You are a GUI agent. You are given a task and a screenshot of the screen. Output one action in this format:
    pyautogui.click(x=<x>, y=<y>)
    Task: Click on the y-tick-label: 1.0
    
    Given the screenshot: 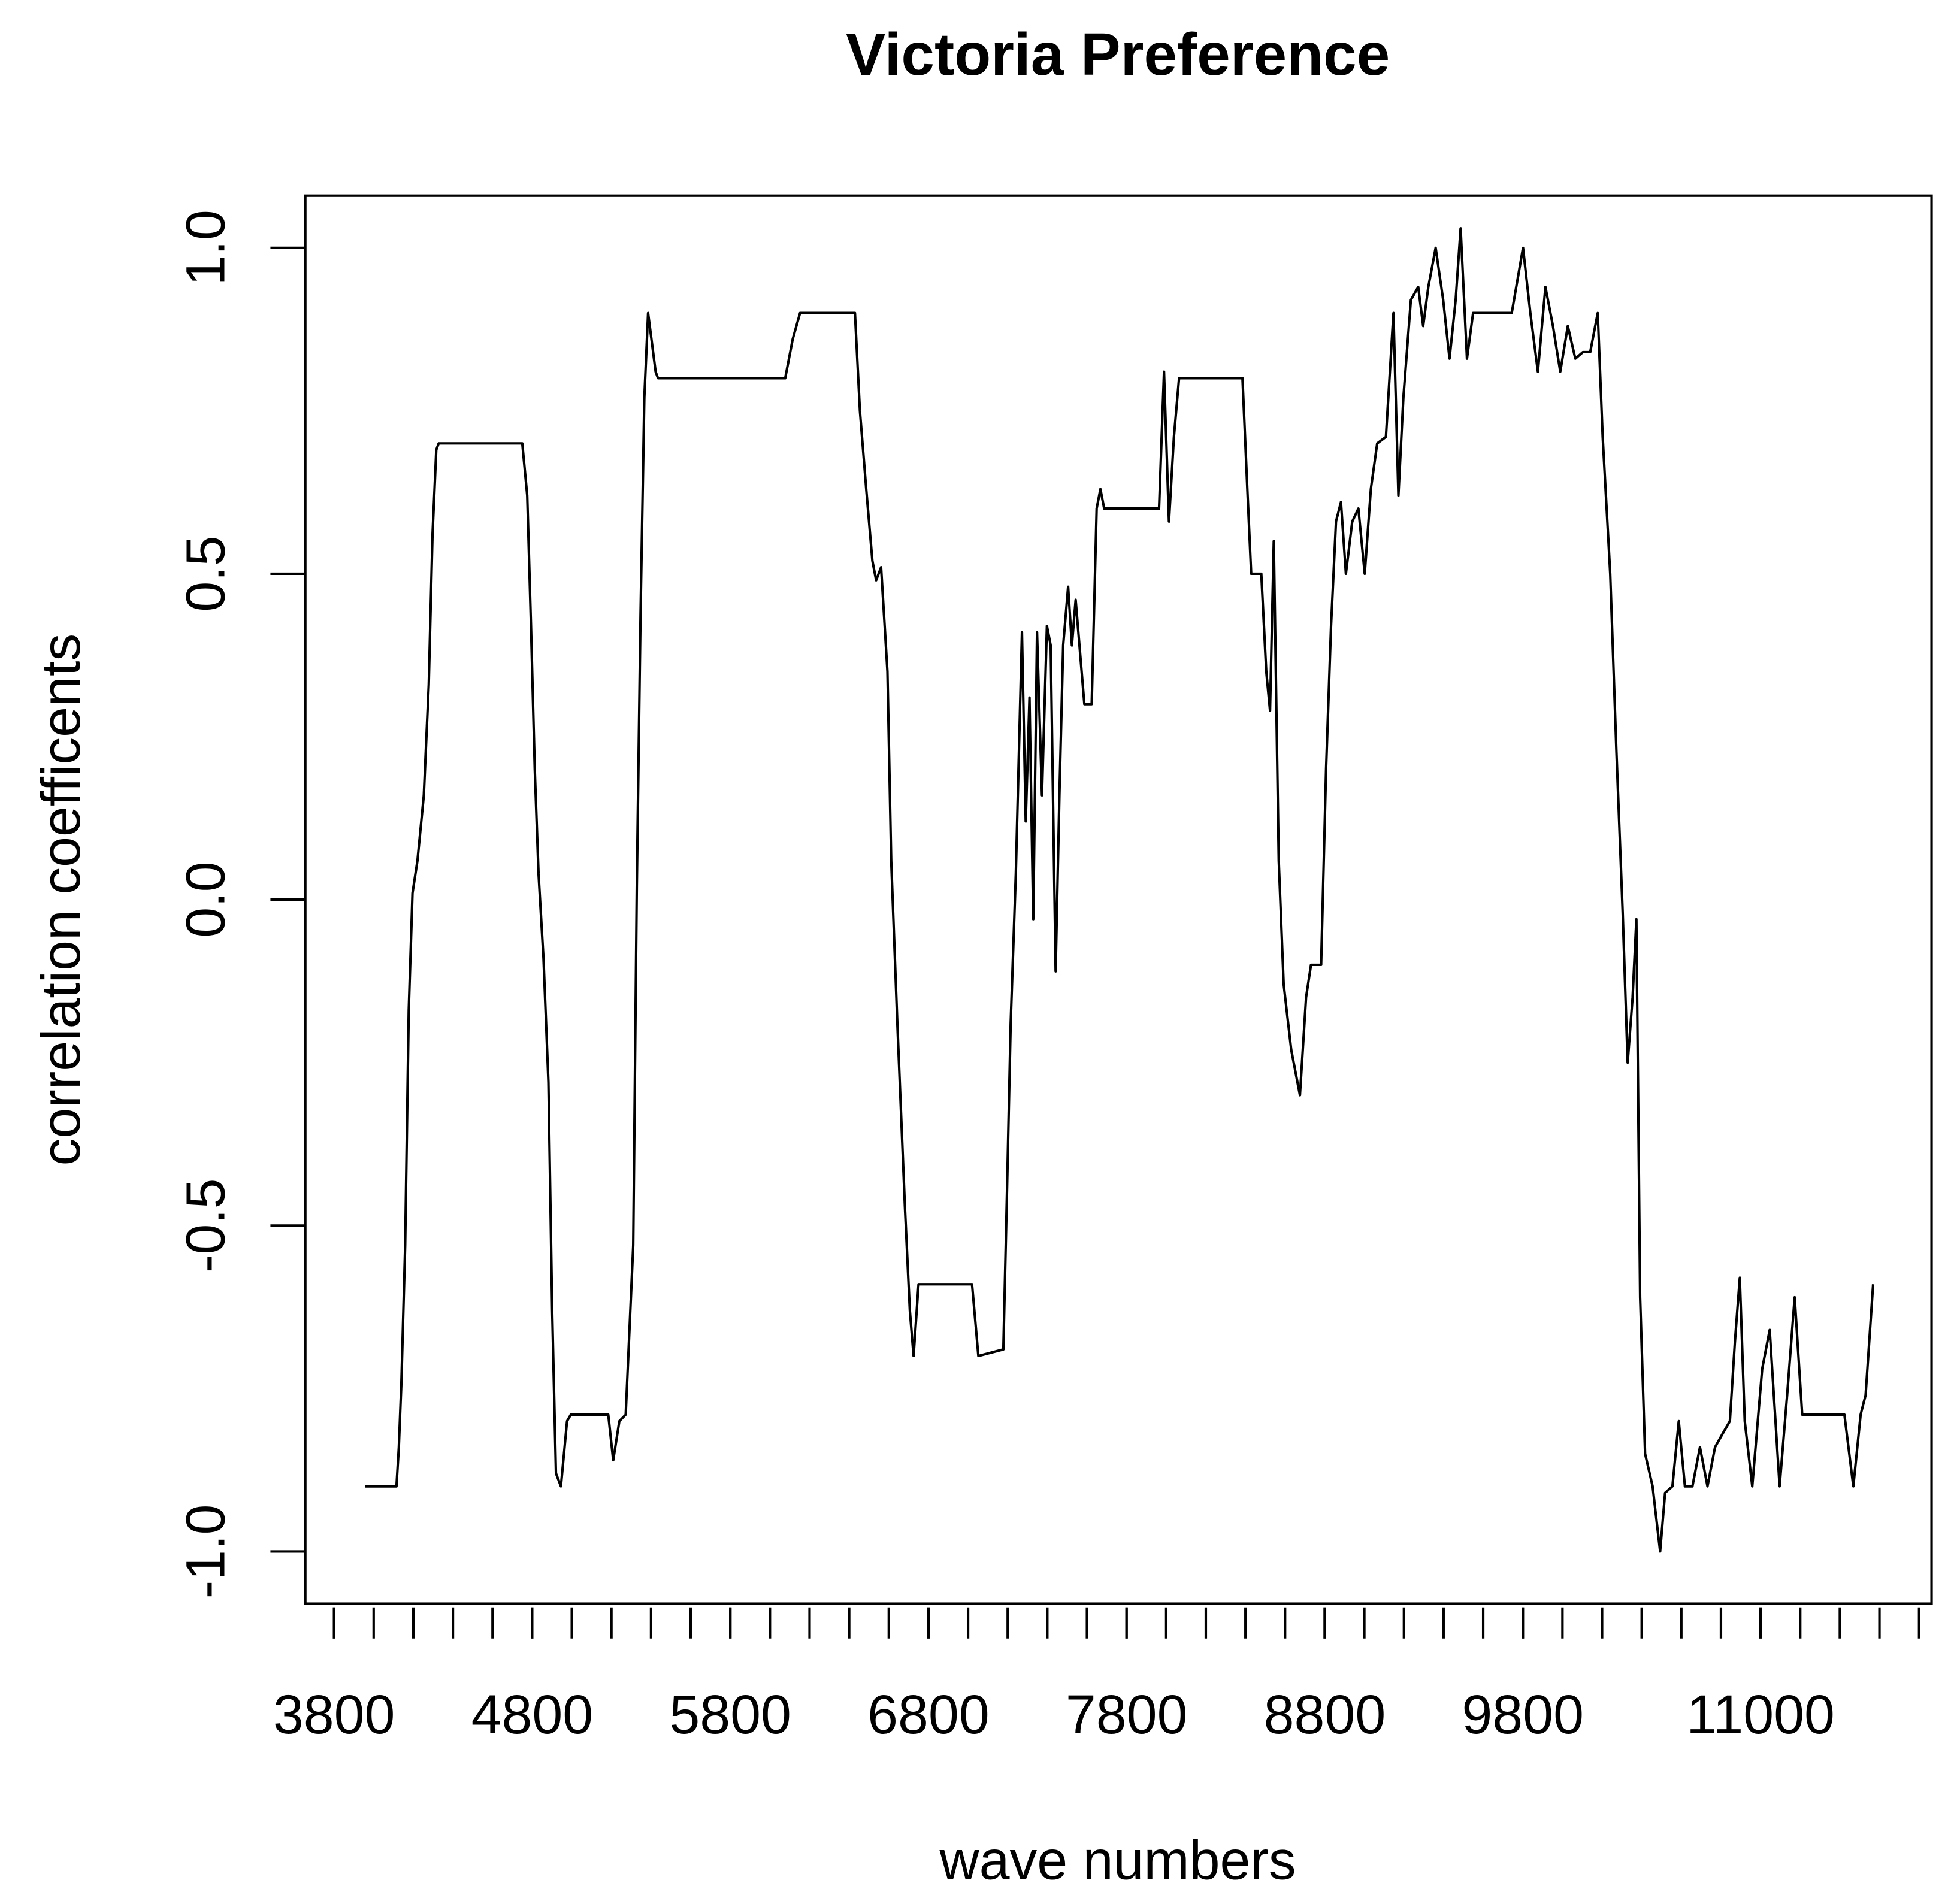 What is the action you would take?
    pyautogui.click(x=205, y=248)
    